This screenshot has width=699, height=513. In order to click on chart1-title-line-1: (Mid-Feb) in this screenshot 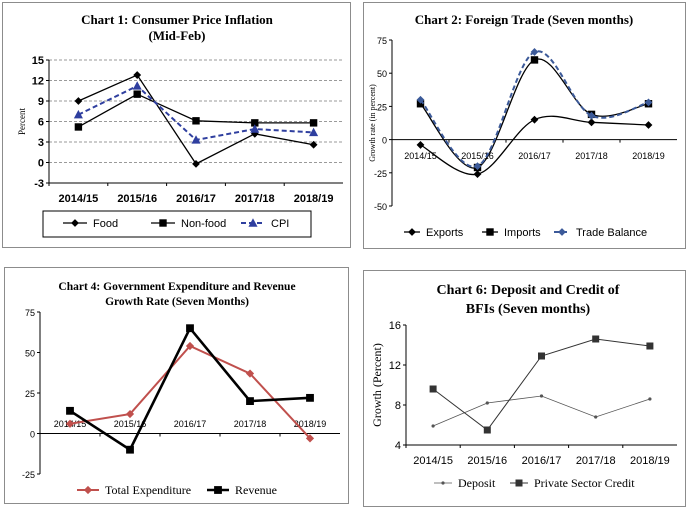, I will do `click(176, 35)`.